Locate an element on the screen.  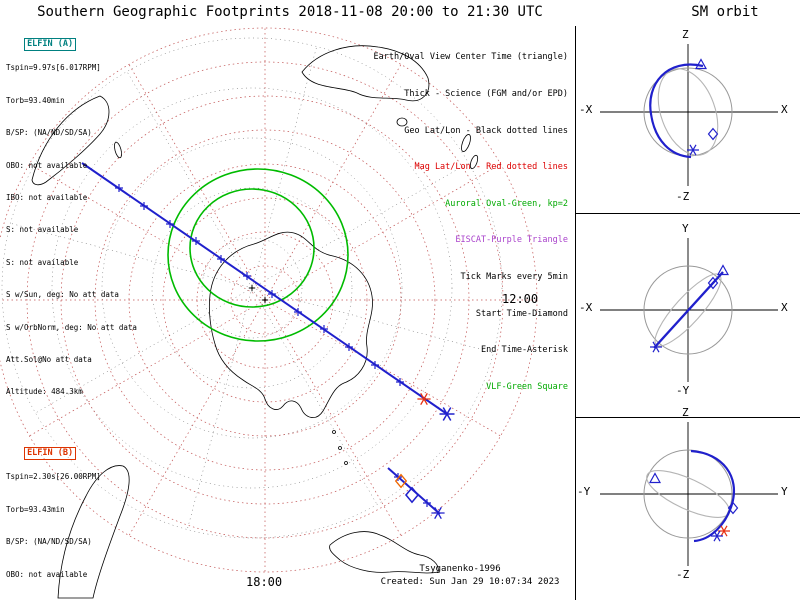
legend-item: EISCAT-Purple Triangle is located at coordinates (511, 240).